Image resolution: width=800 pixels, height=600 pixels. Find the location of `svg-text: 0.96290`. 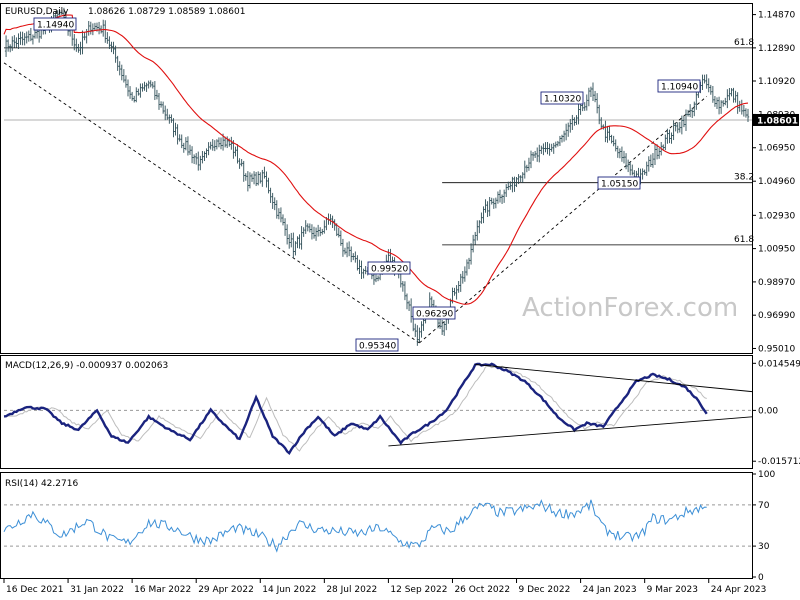

svg-text: 0.96290 is located at coordinates (434, 315).